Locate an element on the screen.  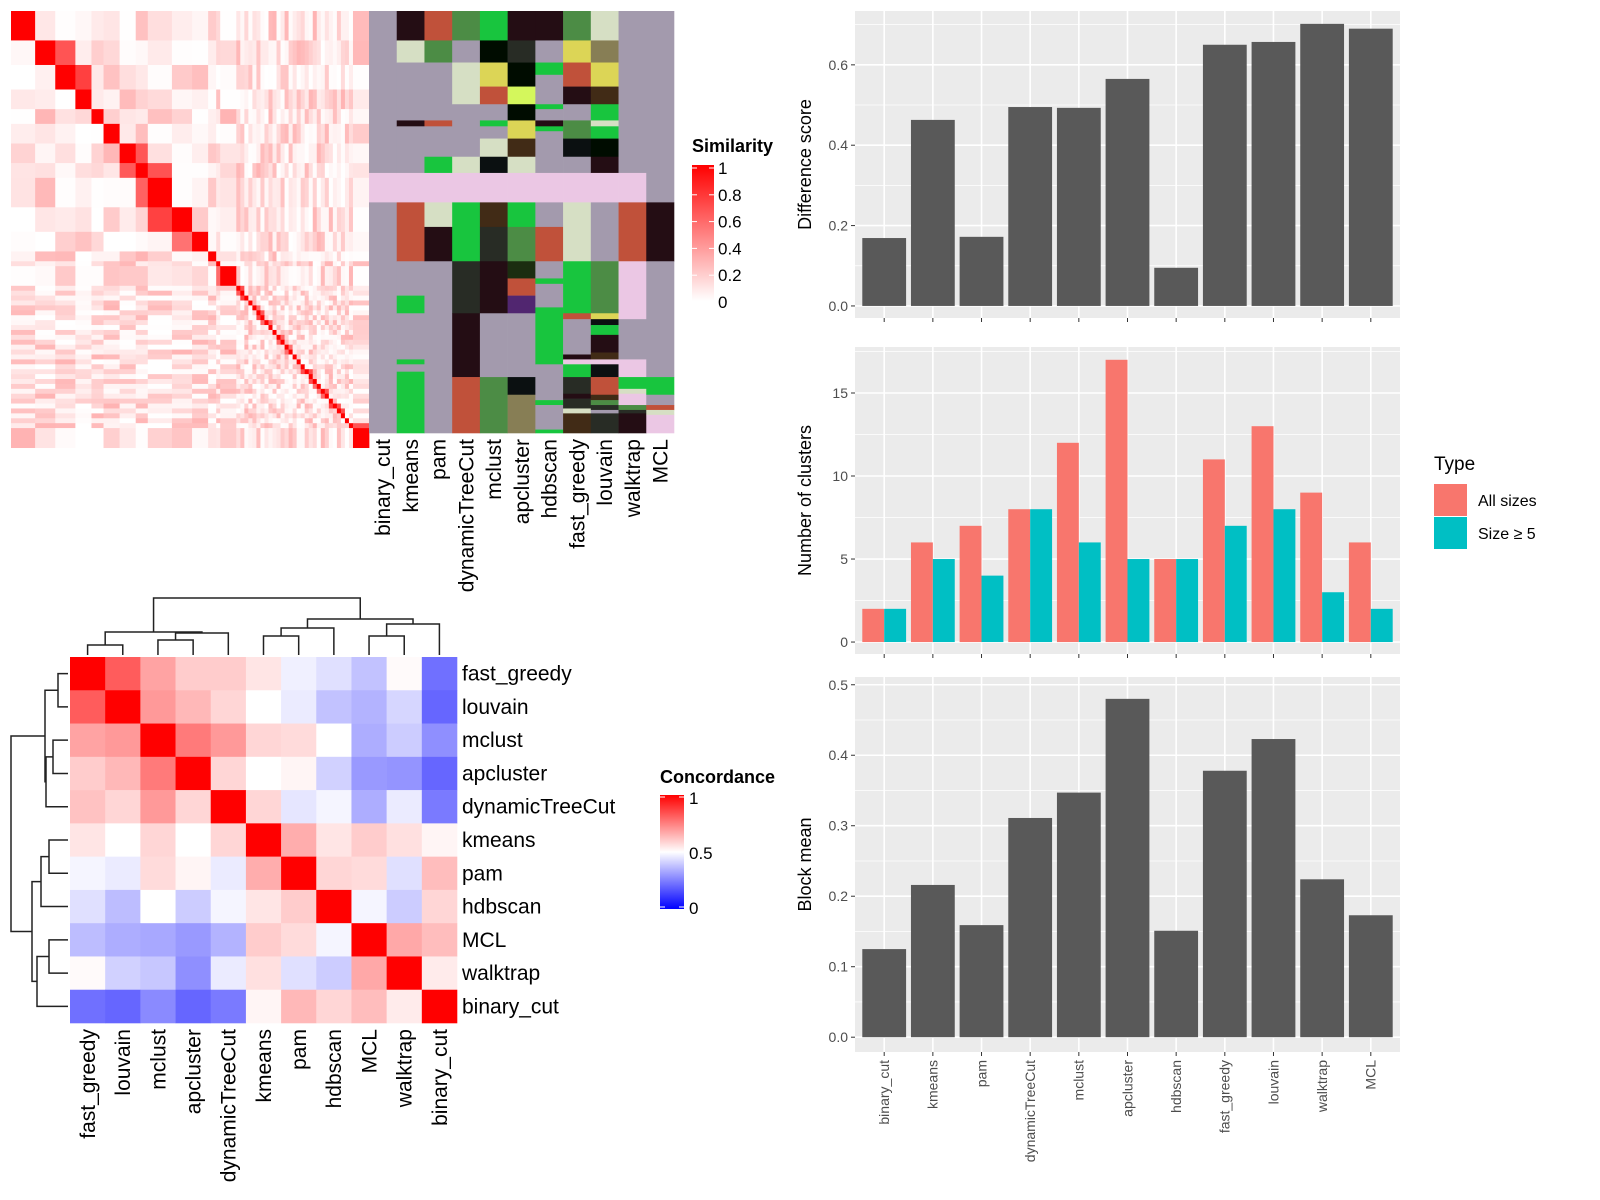
x-tick-label: pam is located at coordinates (981, 1073).